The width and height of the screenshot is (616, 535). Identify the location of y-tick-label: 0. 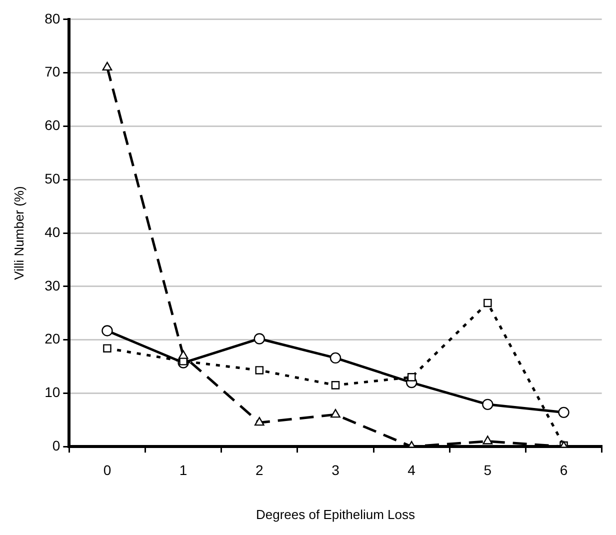
(56, 445).